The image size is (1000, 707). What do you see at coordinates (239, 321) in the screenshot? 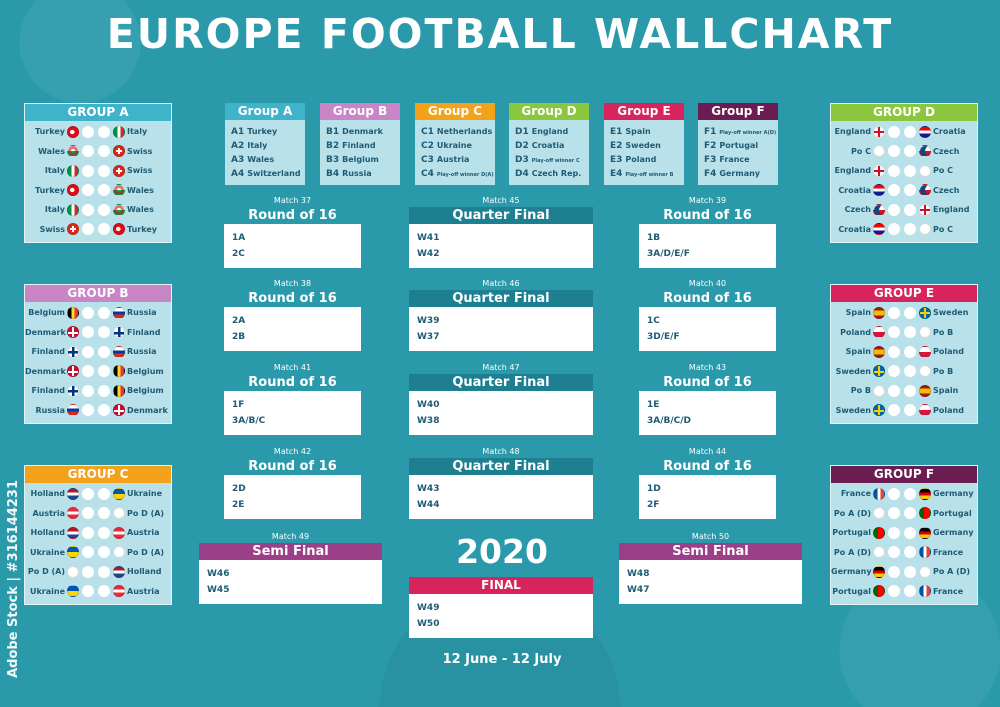
I see `match-entry: 2A` at bounding box center [239, 321].